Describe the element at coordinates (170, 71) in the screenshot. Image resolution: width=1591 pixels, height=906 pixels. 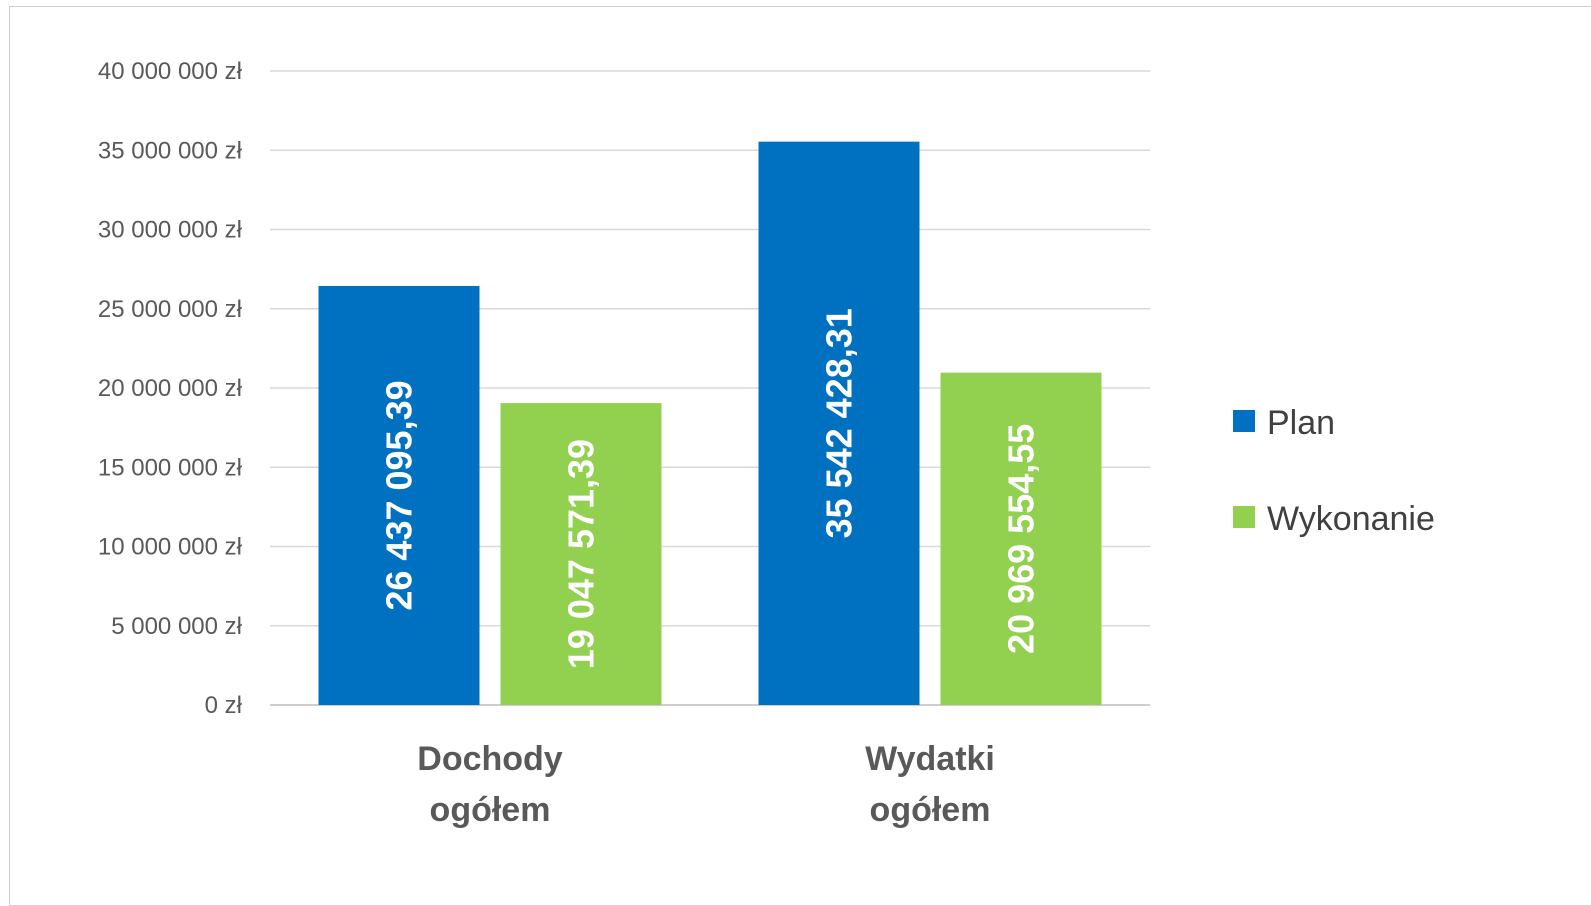
I see `y-tick-label: 40 000 000 zł` at that location.